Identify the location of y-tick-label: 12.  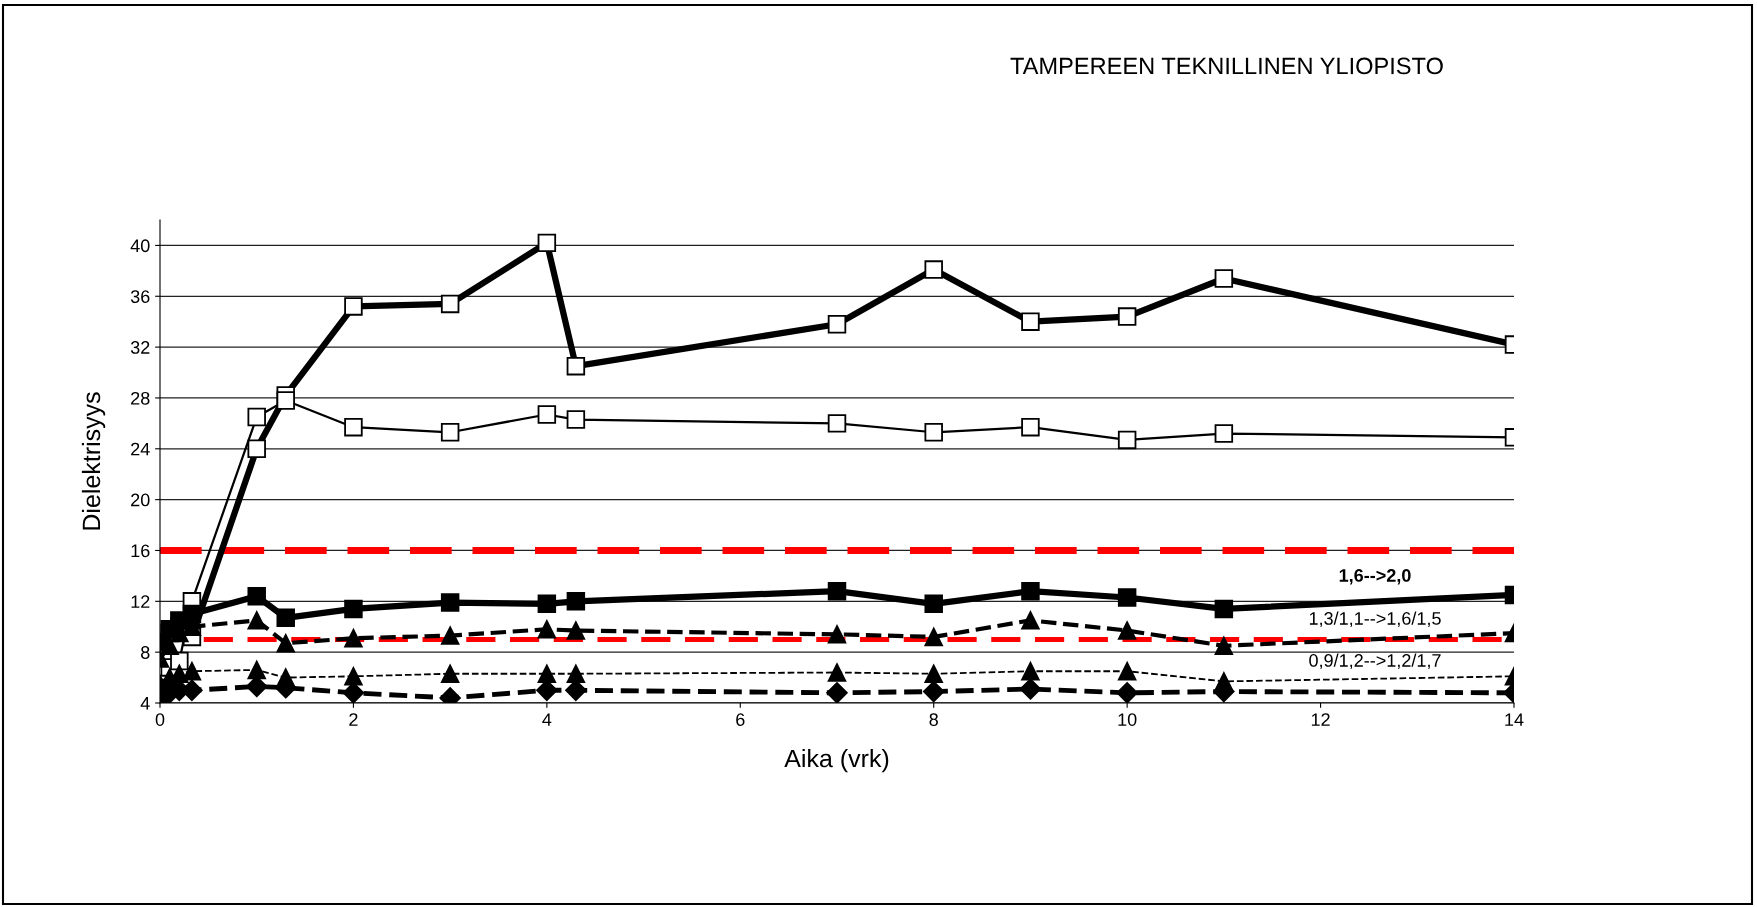
(140, 601).